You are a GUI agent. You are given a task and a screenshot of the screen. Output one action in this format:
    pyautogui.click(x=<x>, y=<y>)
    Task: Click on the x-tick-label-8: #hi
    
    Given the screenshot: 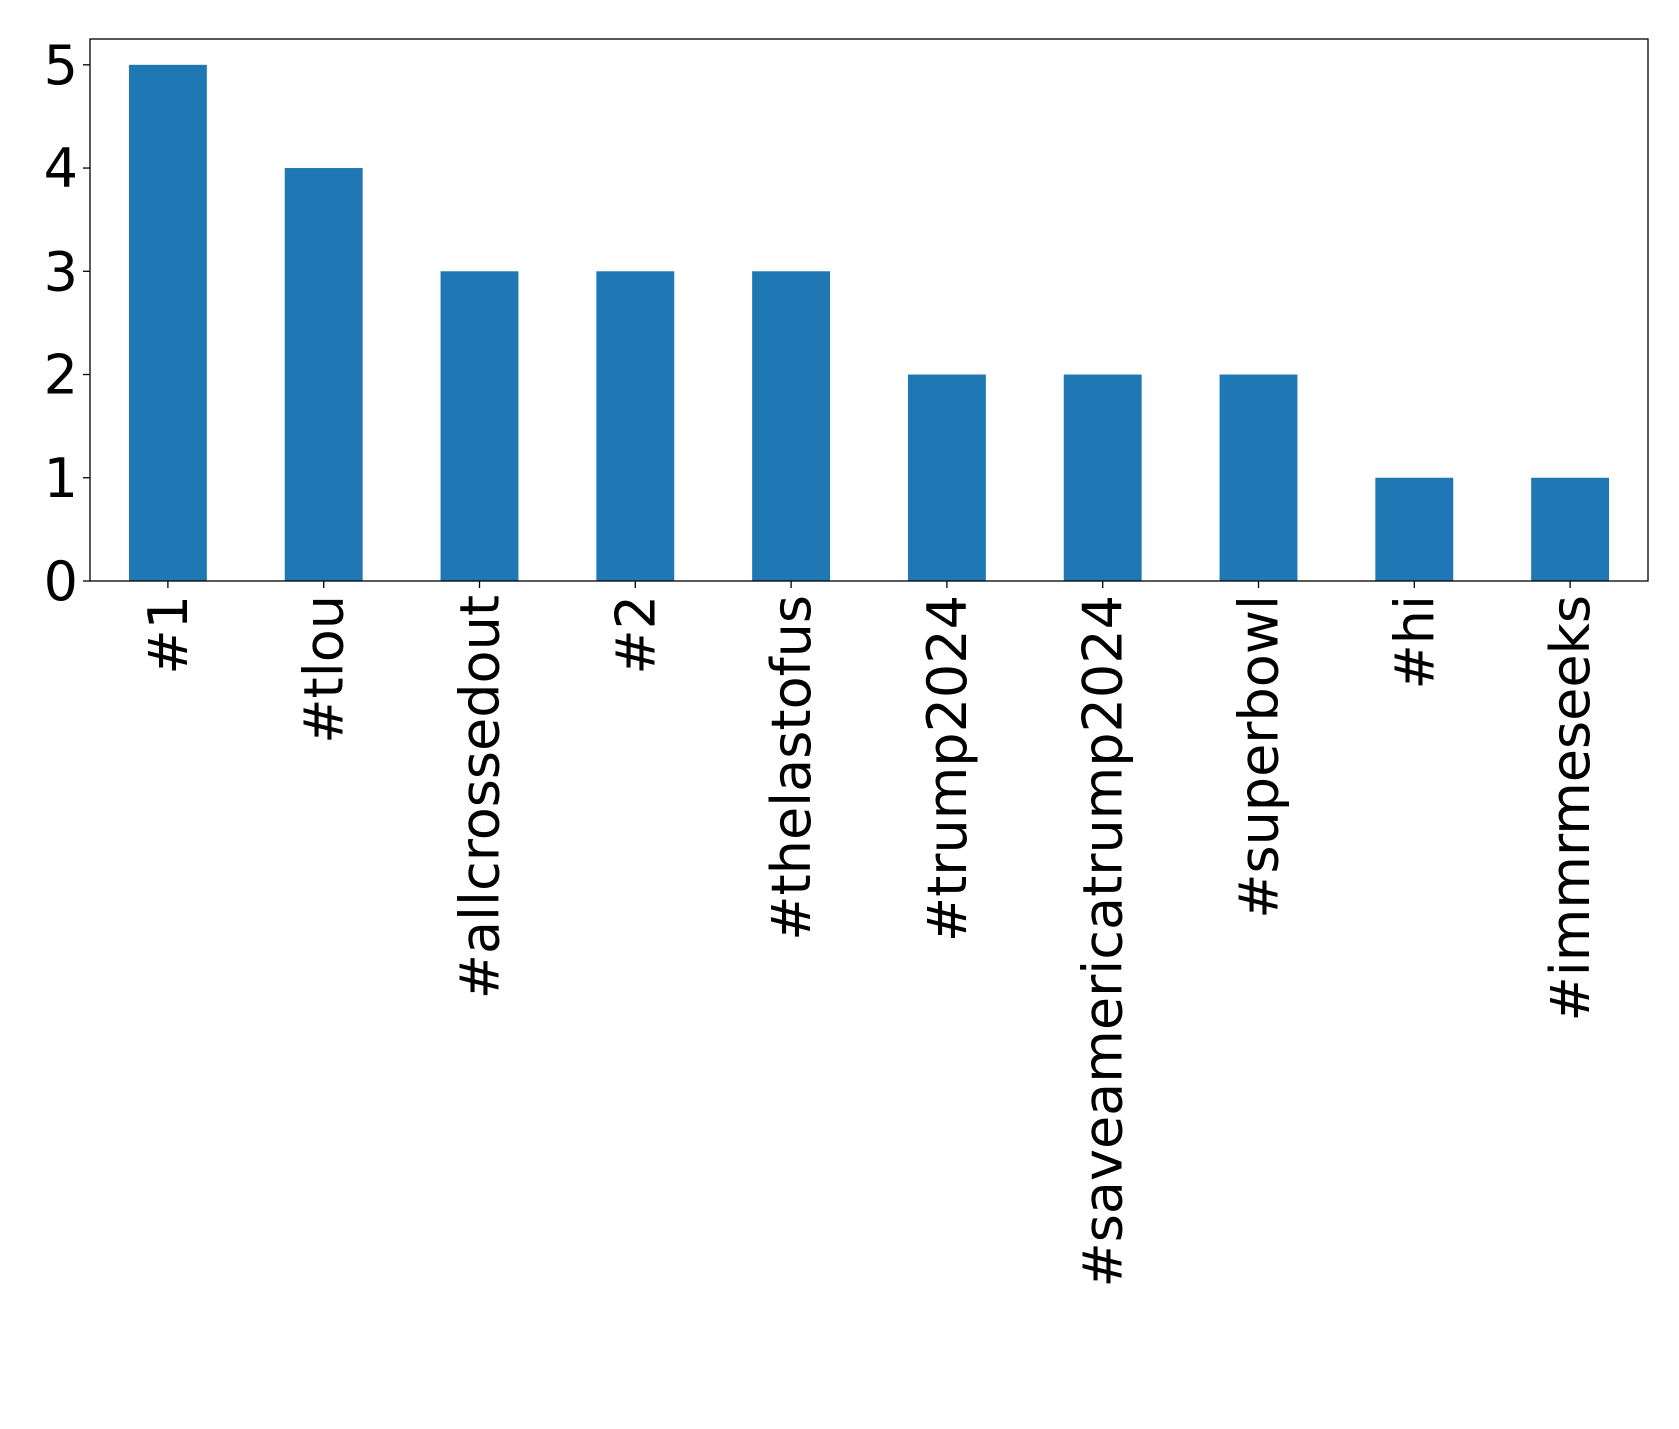 What is the action you would take?
    pyautogui.click(x=1414, y=642)
    